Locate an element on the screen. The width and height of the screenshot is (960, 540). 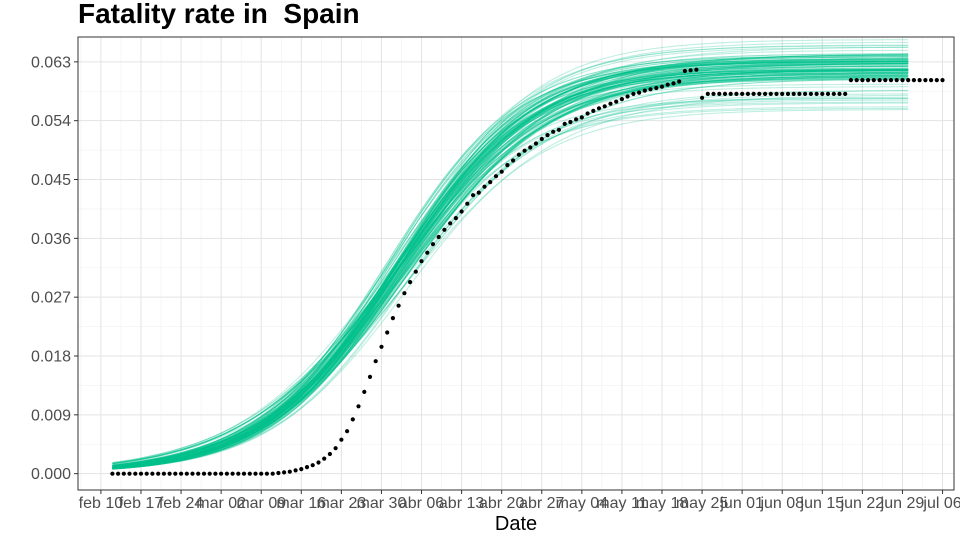
y-tick-label: 0.000 is located at coordinates (51, 474).